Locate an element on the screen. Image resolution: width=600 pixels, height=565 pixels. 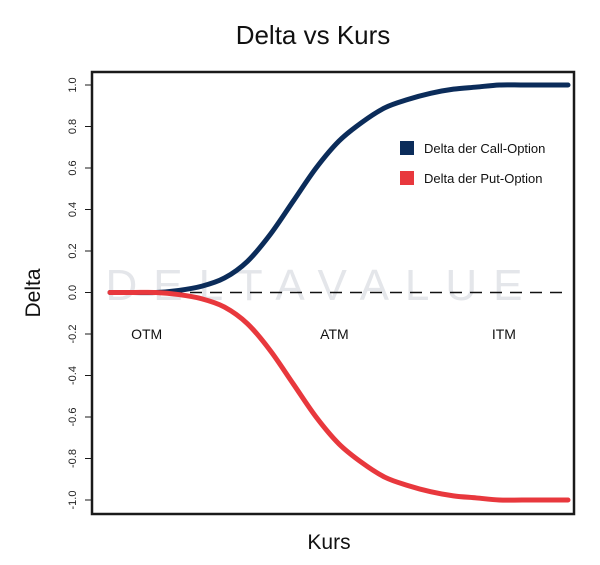
y-axis-ticks: 1.0 0.8 0.6 0.4 0.2 0.0 -0.2 -0.4 -0.6 -0.8 -1.0 is located at coordinates (79, 293).